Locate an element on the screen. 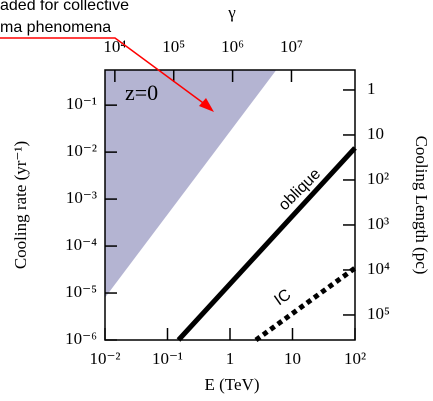  y2-tick-label: 10² is located at coordinates (378, 178).